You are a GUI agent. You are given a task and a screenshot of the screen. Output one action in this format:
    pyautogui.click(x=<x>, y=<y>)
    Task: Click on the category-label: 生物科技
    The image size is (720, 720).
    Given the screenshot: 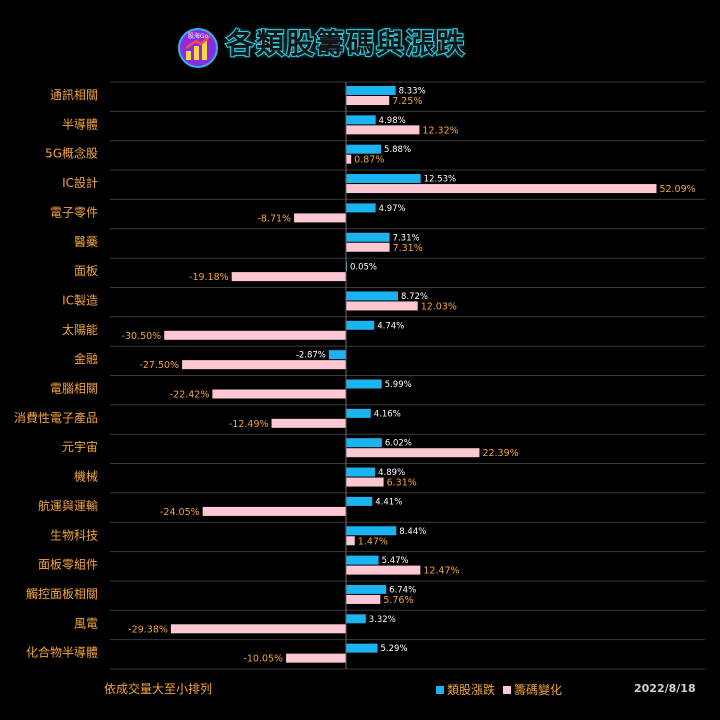 What is the action you would take?
    pyautogui.click(x=74, y=535)
    